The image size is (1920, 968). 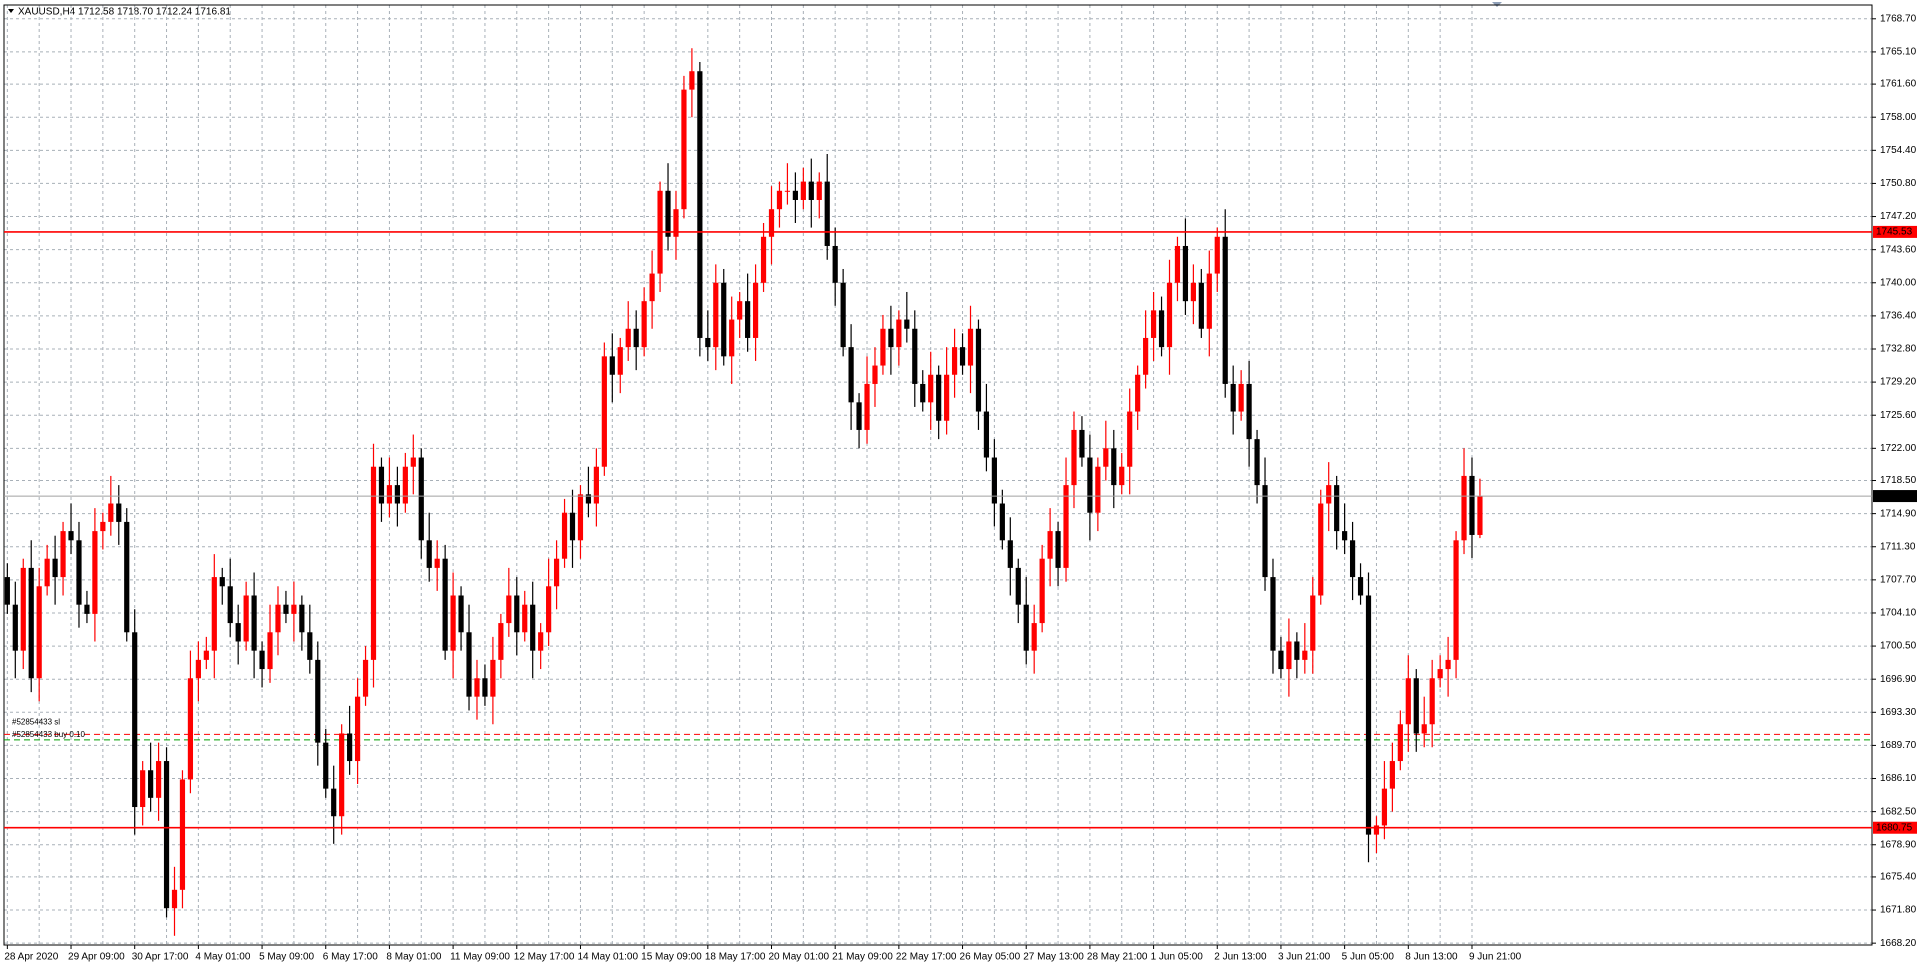 I want to click on y-tick-label: 1761.60, so click(x=1898, y=84).